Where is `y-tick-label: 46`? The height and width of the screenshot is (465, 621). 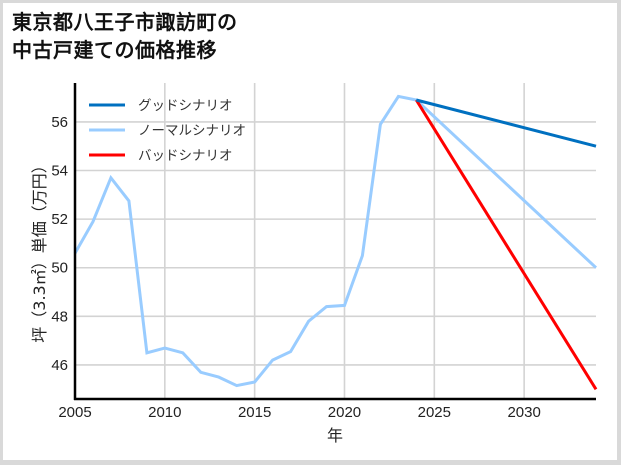 y-tick-label: 46 is located at coordinates (59, 365).